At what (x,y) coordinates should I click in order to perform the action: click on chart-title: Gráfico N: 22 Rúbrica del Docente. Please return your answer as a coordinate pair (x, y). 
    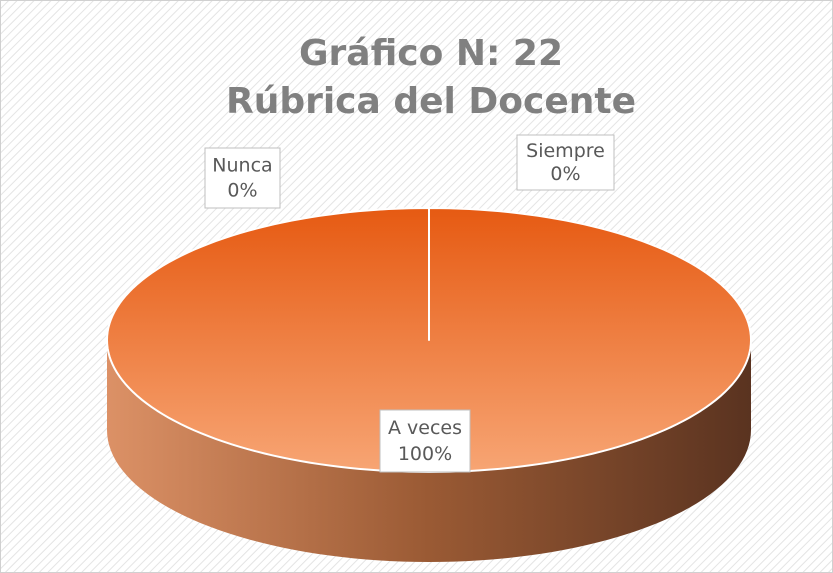
    Looking at the image, I should click on (431, 77).